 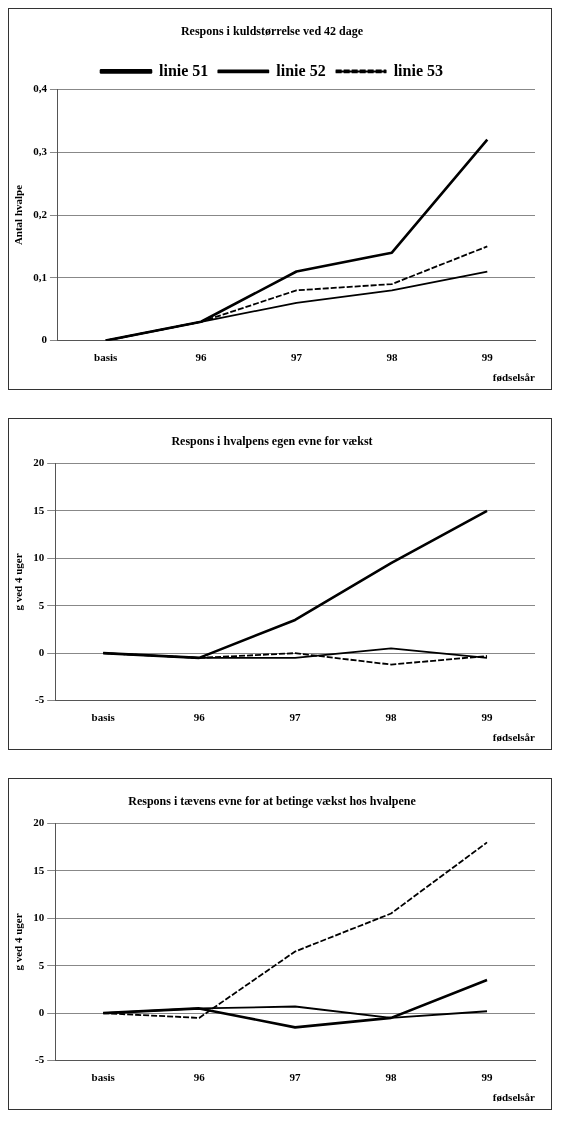 I want to click on legend-label: linie 52, so click(x=301, y=70).